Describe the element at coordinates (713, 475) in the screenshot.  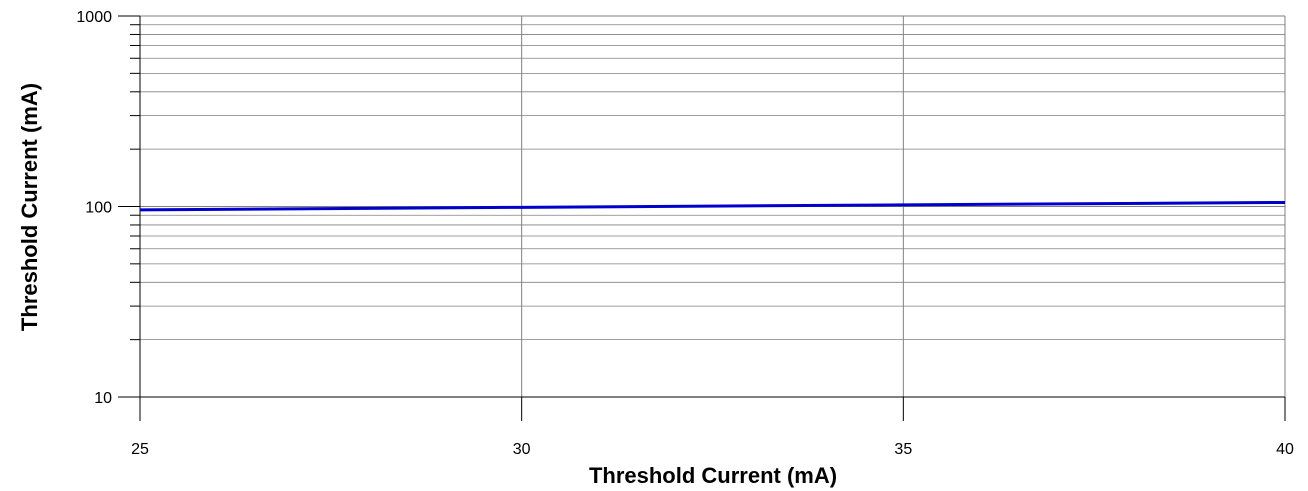
I see `x-axis-title: Threshold Current (mA)` at that location.